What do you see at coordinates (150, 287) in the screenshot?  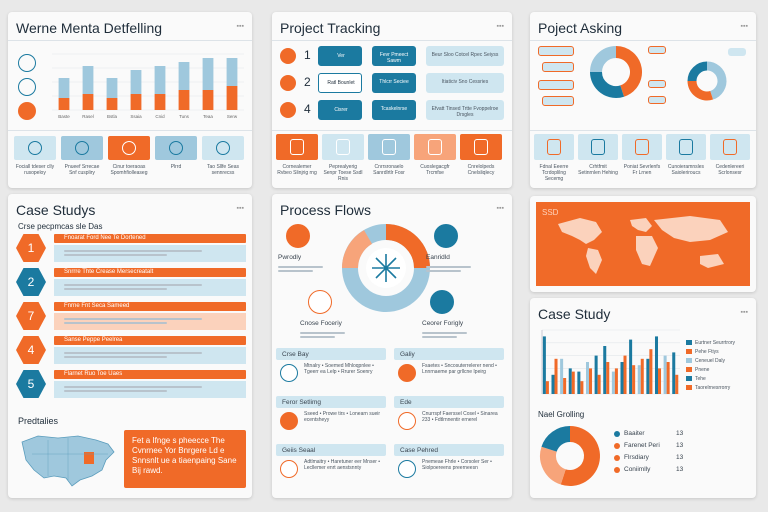 I see `case-body` at bounding box center [150, 287].